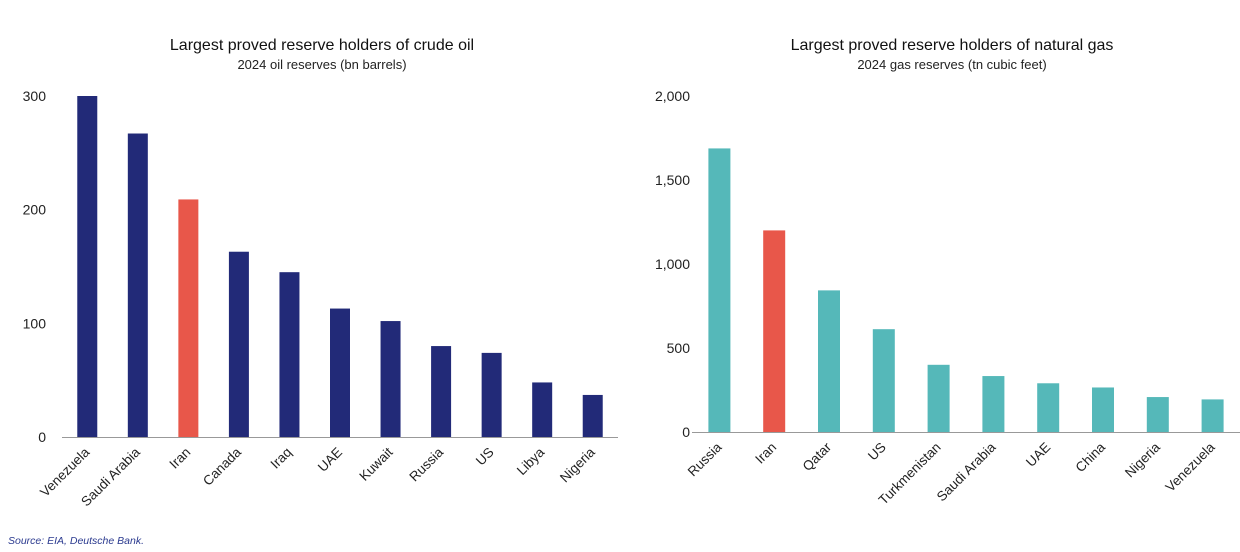  What do you see at coordinates (938, 398) in the screenshot?
I see `gas-bar-turkmenistan` at bounding box center [938, 398].